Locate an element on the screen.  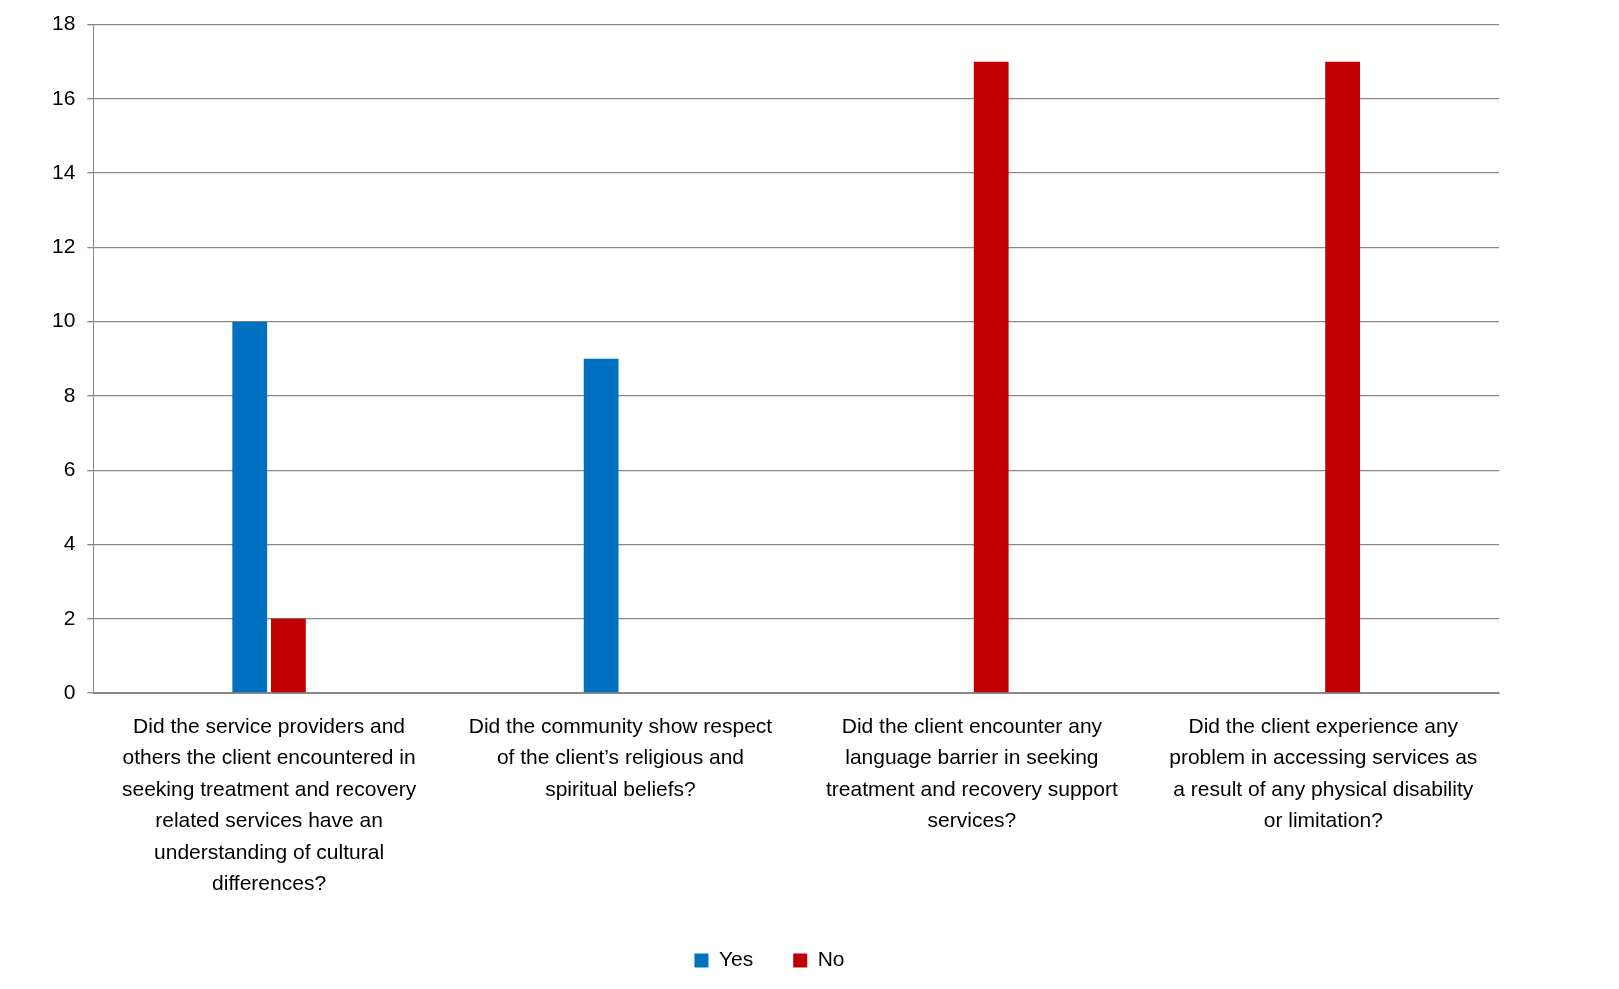
y-tick-label: 12 is located at coordinates (64, 246).